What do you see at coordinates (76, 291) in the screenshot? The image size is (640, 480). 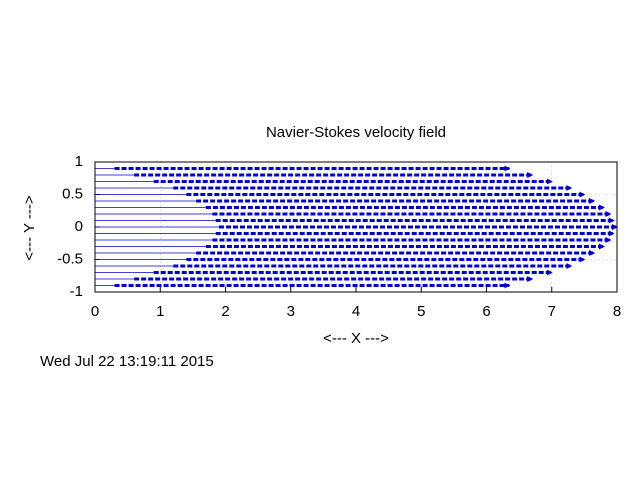 I see `y-tick-label: -1` at bounding box center [76, 291].